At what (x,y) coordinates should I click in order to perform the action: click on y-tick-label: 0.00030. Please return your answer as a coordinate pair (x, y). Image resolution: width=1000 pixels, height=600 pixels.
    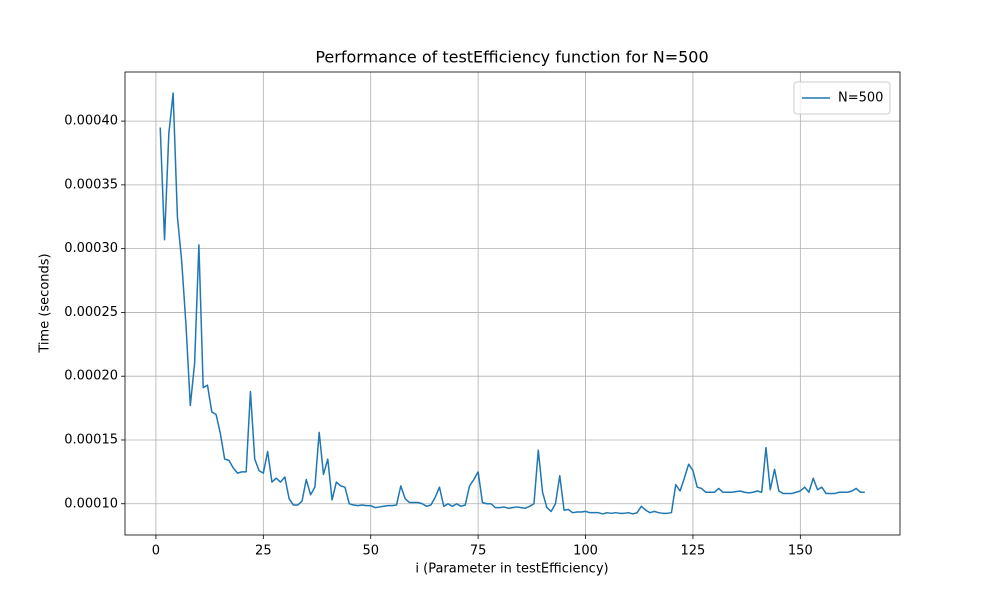
    Looking at the image, I should click on (91, 248).